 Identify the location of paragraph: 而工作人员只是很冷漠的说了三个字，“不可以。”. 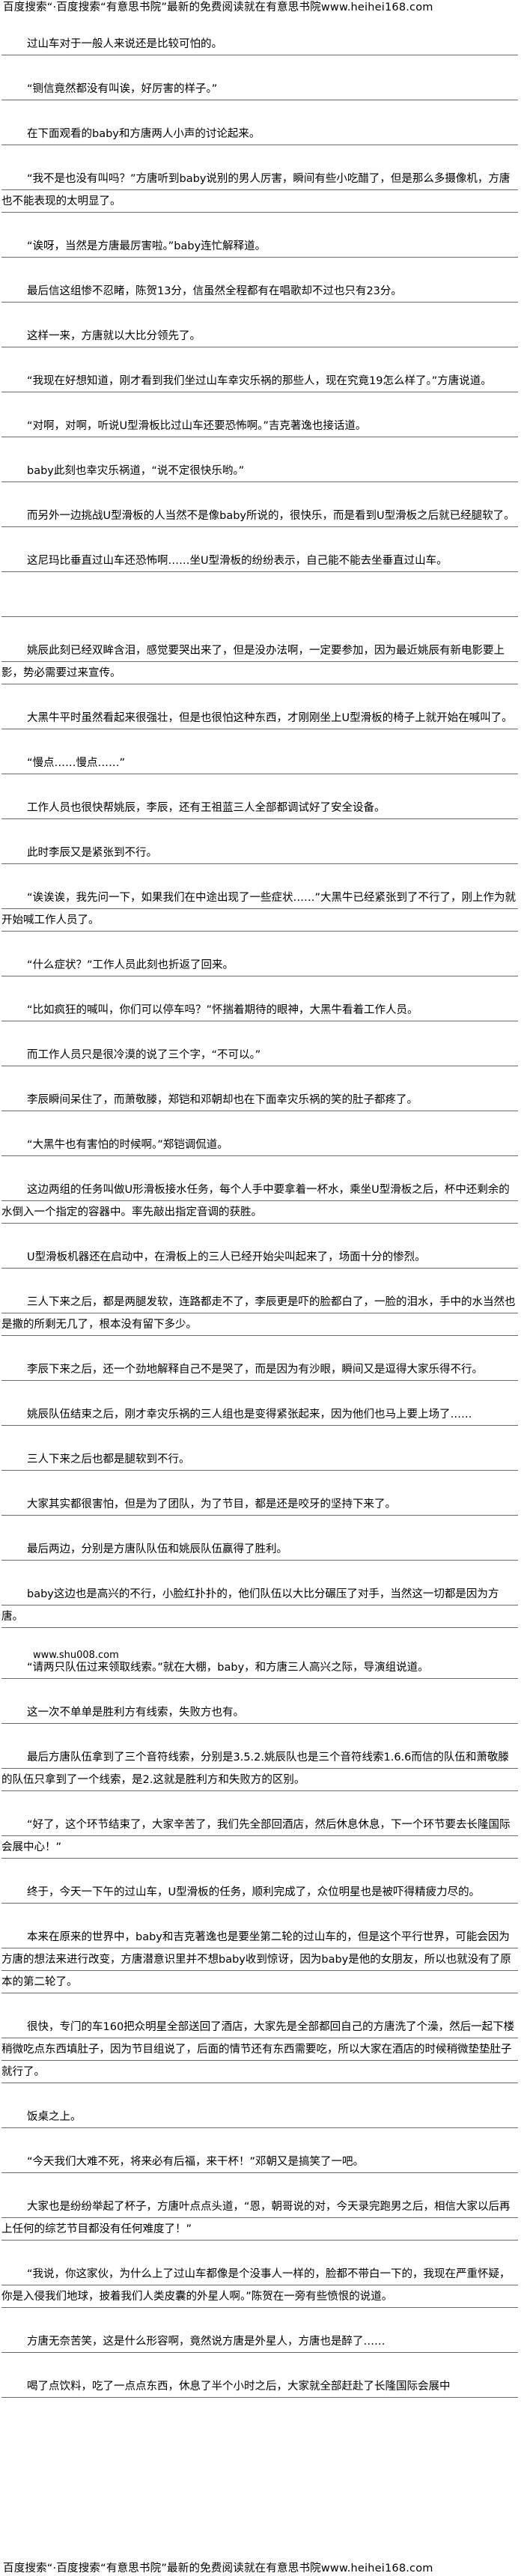
(259, 1055).